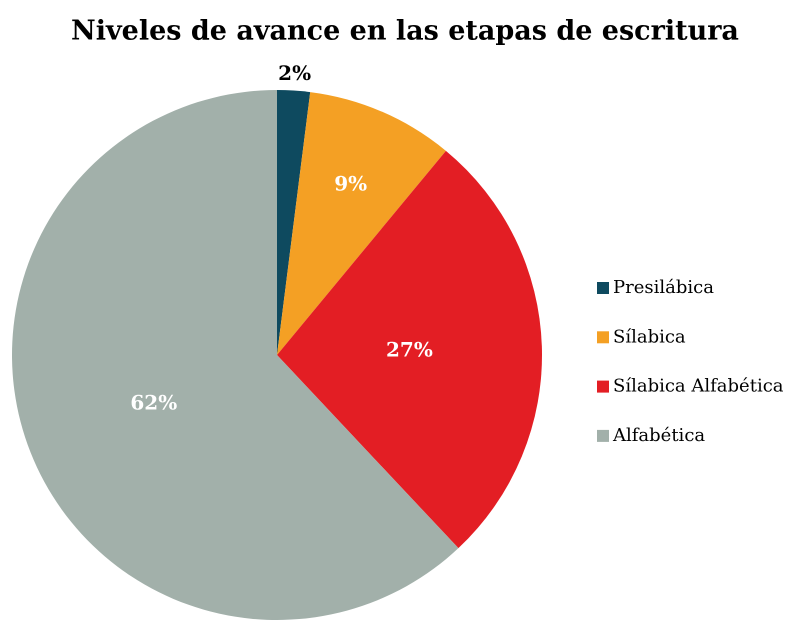  Describe the element at coordinates (663, 287) in the screenshot. I see `legend-label: Presilábica` at that location.